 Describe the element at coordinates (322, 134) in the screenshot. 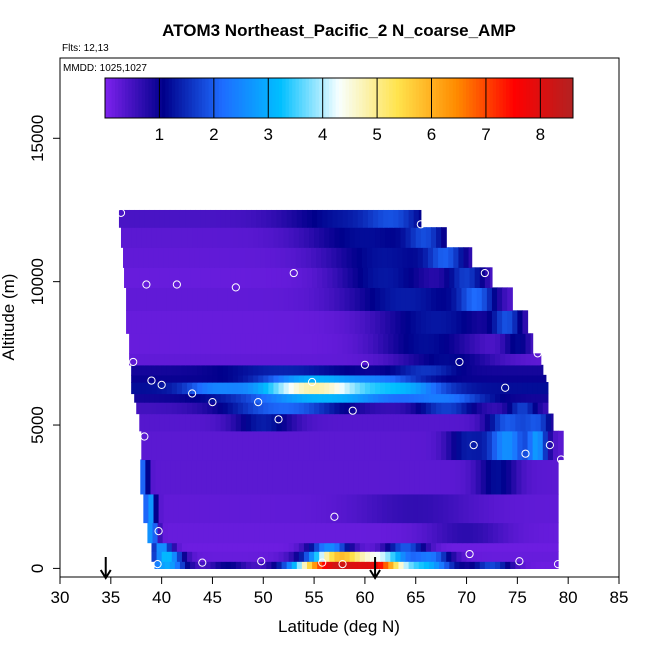

I see `colorbar-tick-label: 4` at that location.